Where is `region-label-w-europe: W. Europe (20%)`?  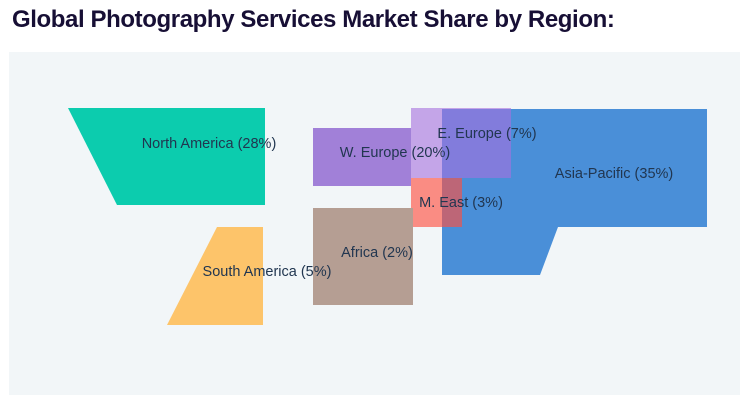
region-label-w-europe: W. Europe (20%) is located at coordinates (395, 153).